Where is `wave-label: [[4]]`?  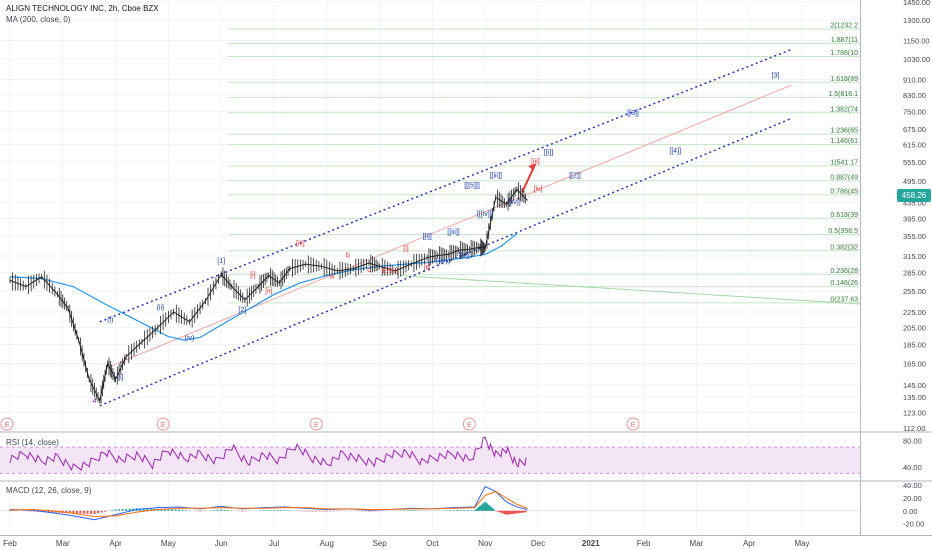
wave-label: [[4]] is located at coordinates (675, 151).